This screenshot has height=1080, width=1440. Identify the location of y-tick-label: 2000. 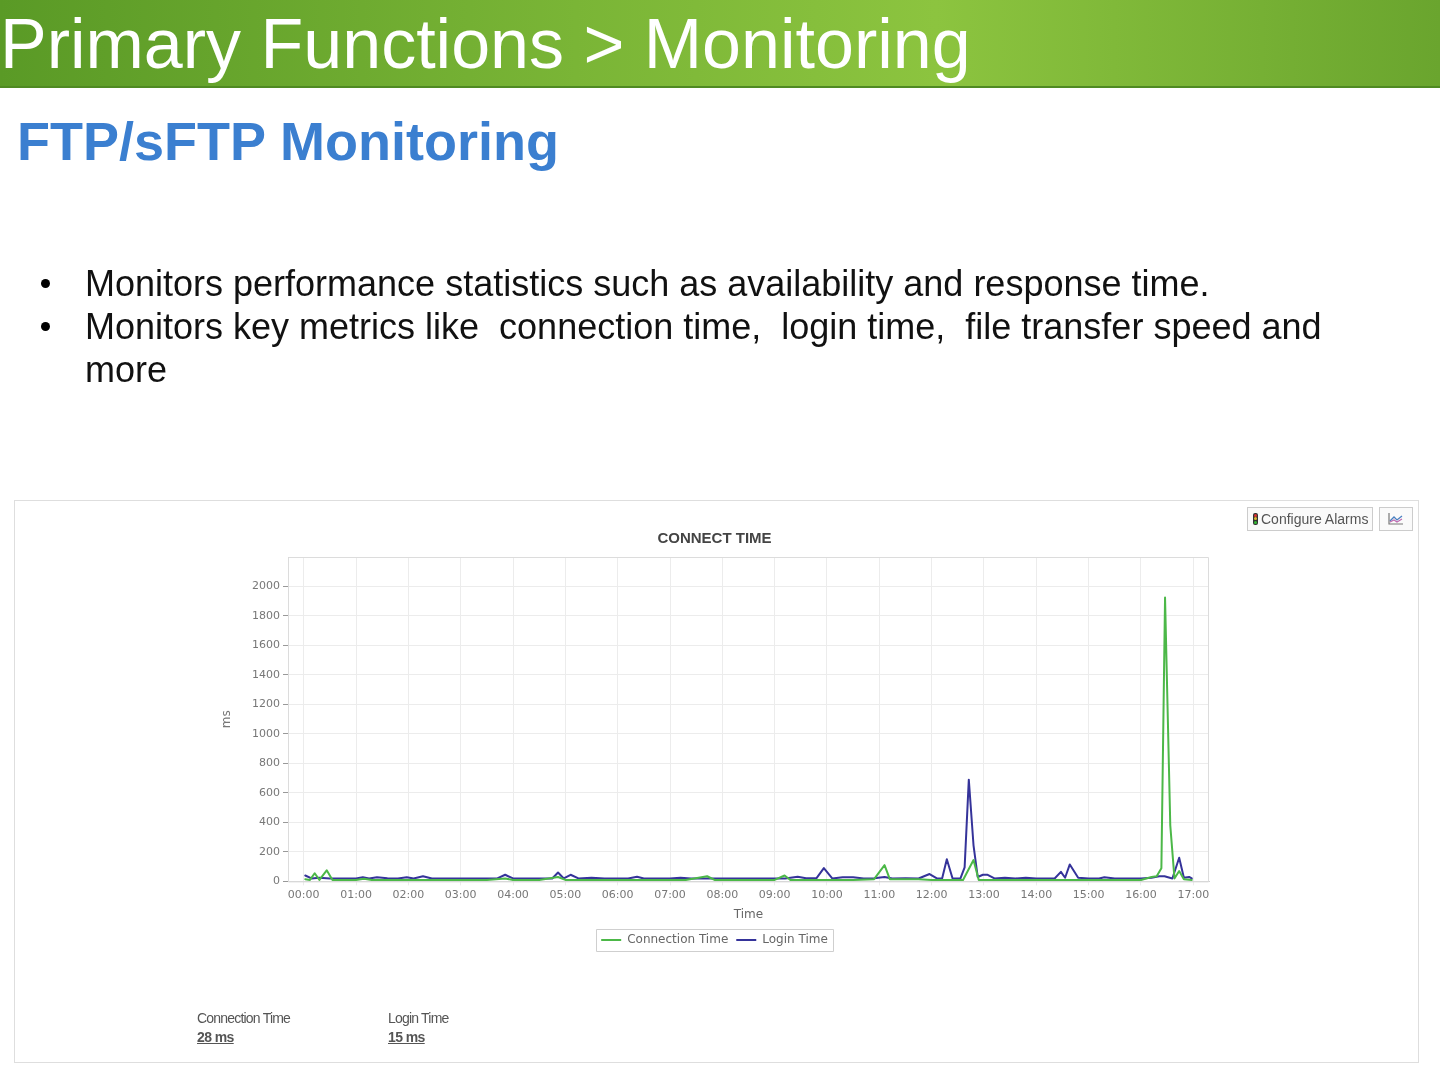
(266, 586).